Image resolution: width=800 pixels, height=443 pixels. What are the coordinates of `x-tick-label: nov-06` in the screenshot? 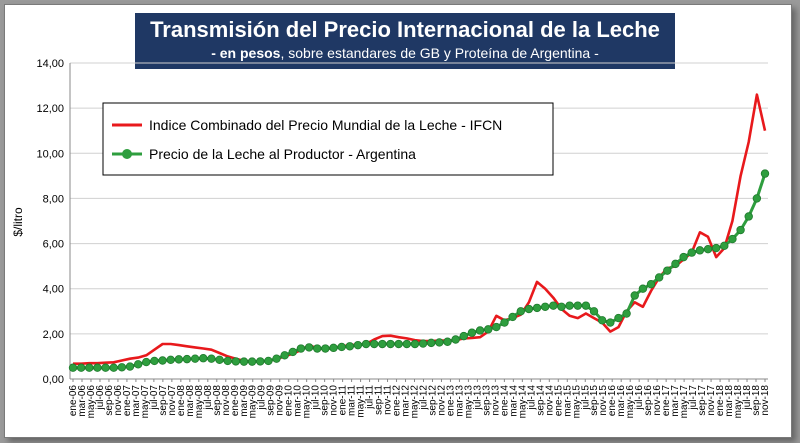 It's located at (118, 400).